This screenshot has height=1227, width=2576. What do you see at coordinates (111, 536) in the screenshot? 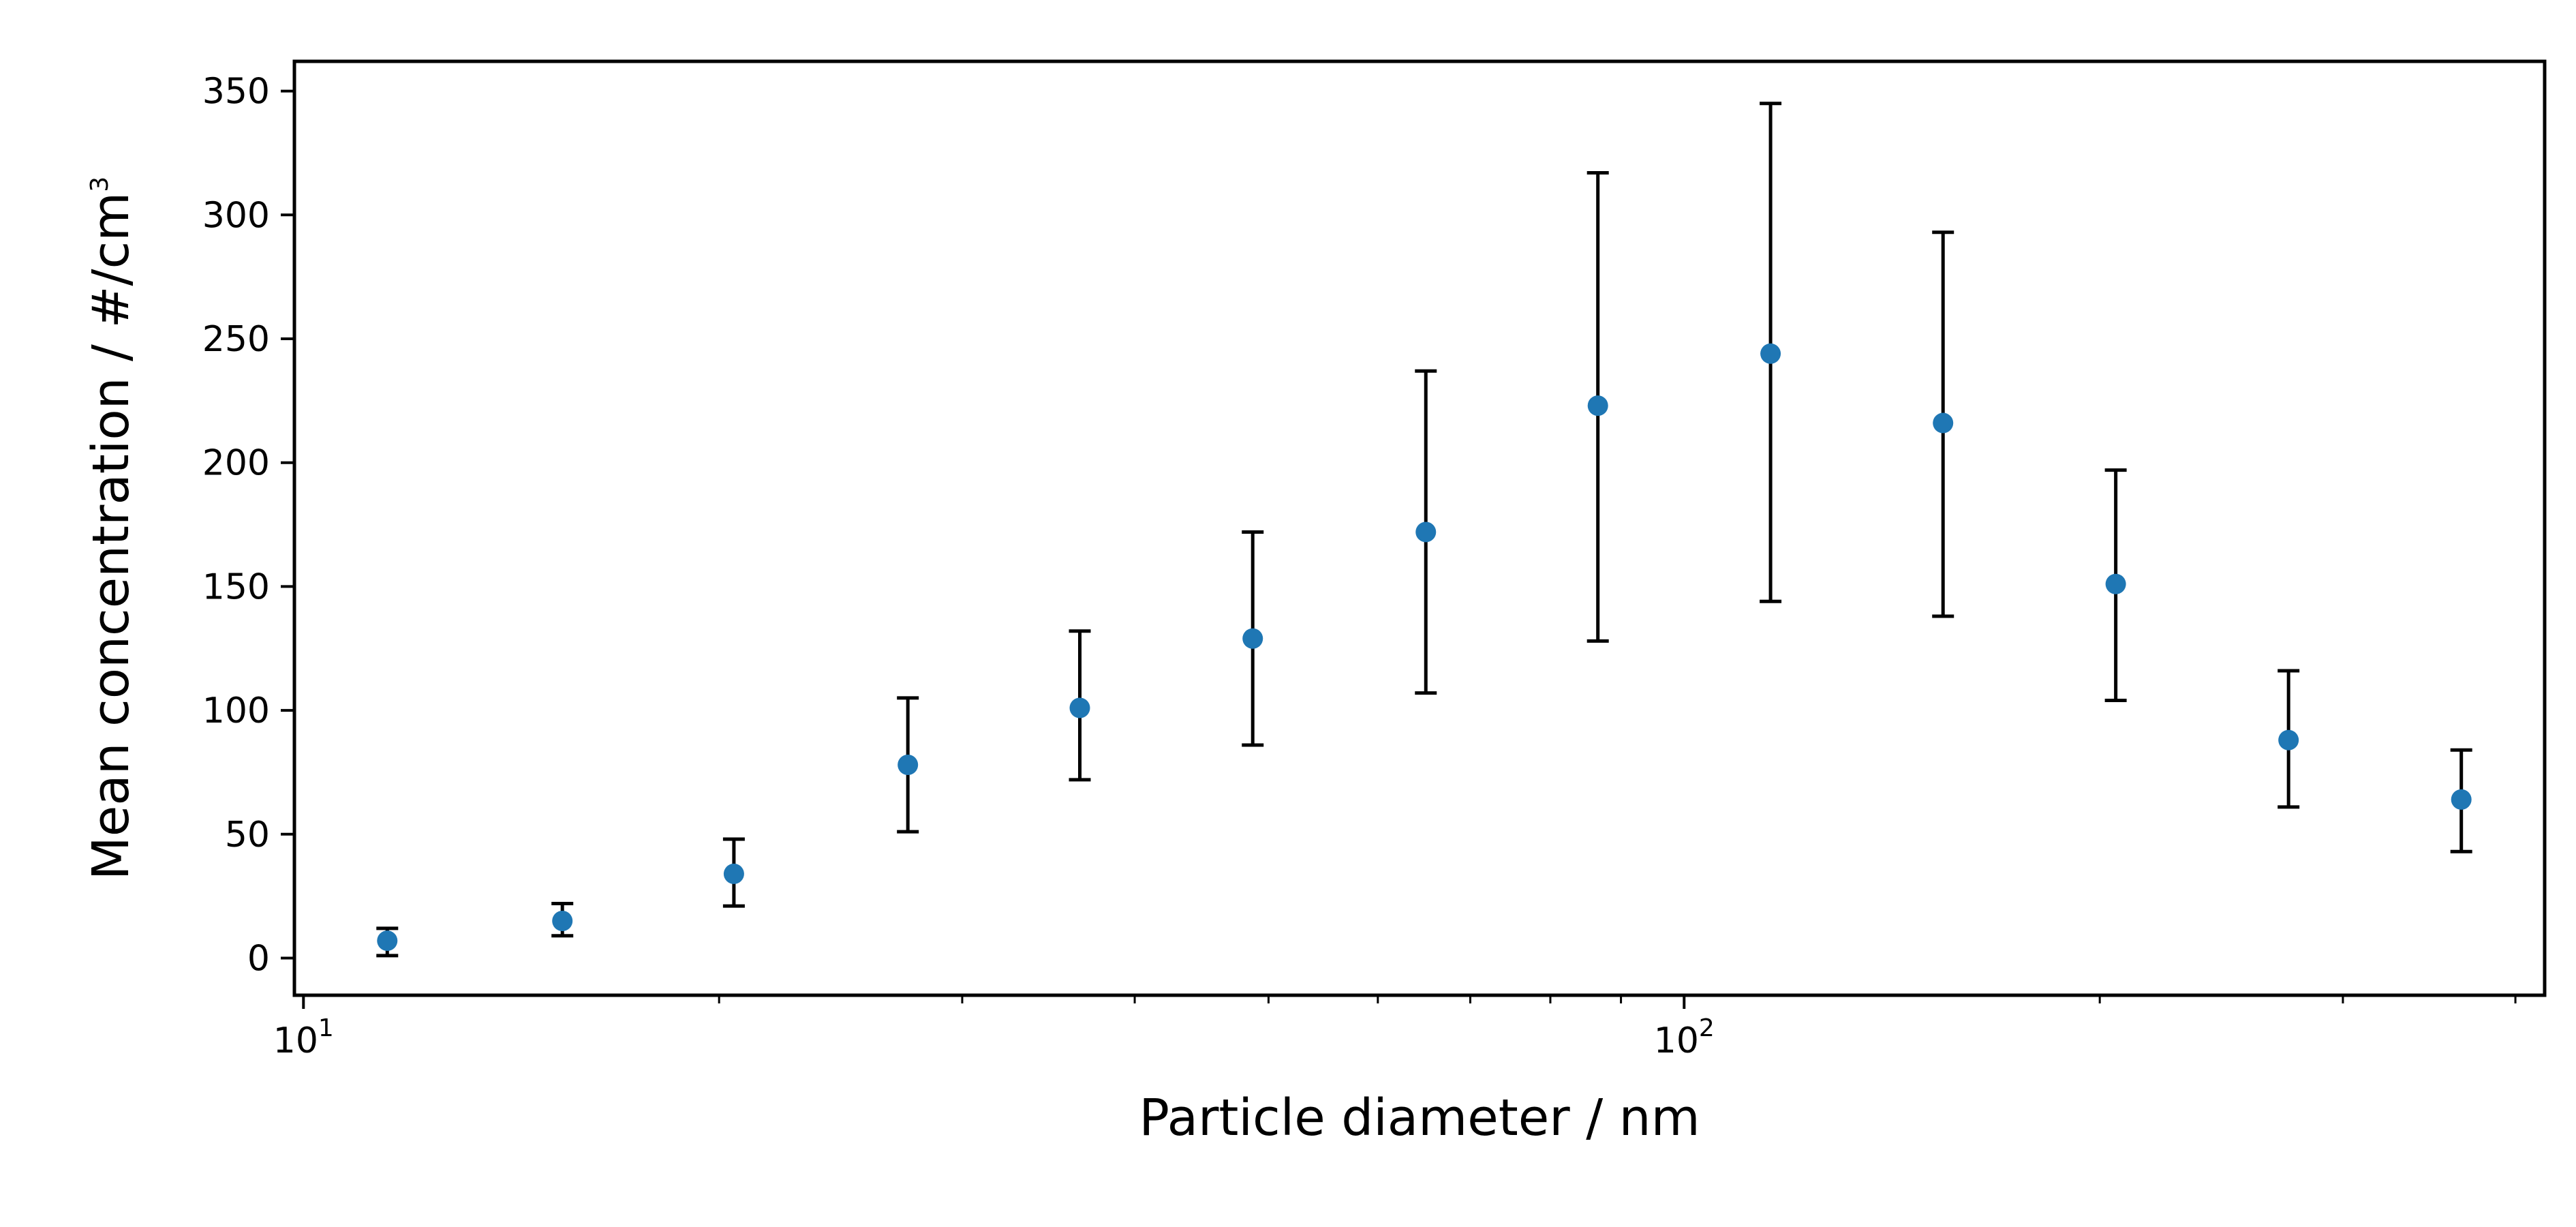
I see `y-axis-label-main: Mean concentration / #/cm` at bounding box center [111, 536].